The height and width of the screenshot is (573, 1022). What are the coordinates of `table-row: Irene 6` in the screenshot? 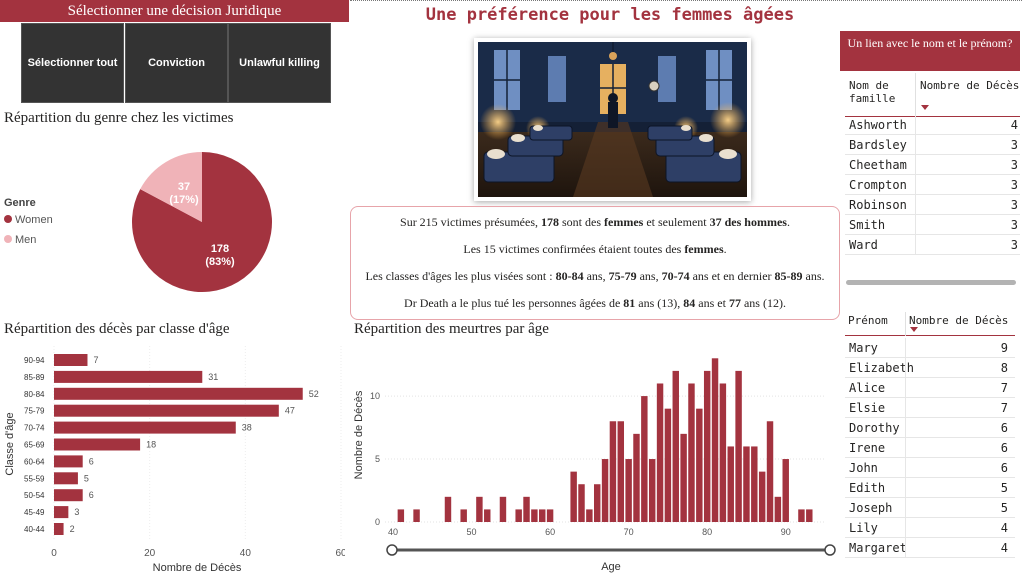 It's located at (930, 448).